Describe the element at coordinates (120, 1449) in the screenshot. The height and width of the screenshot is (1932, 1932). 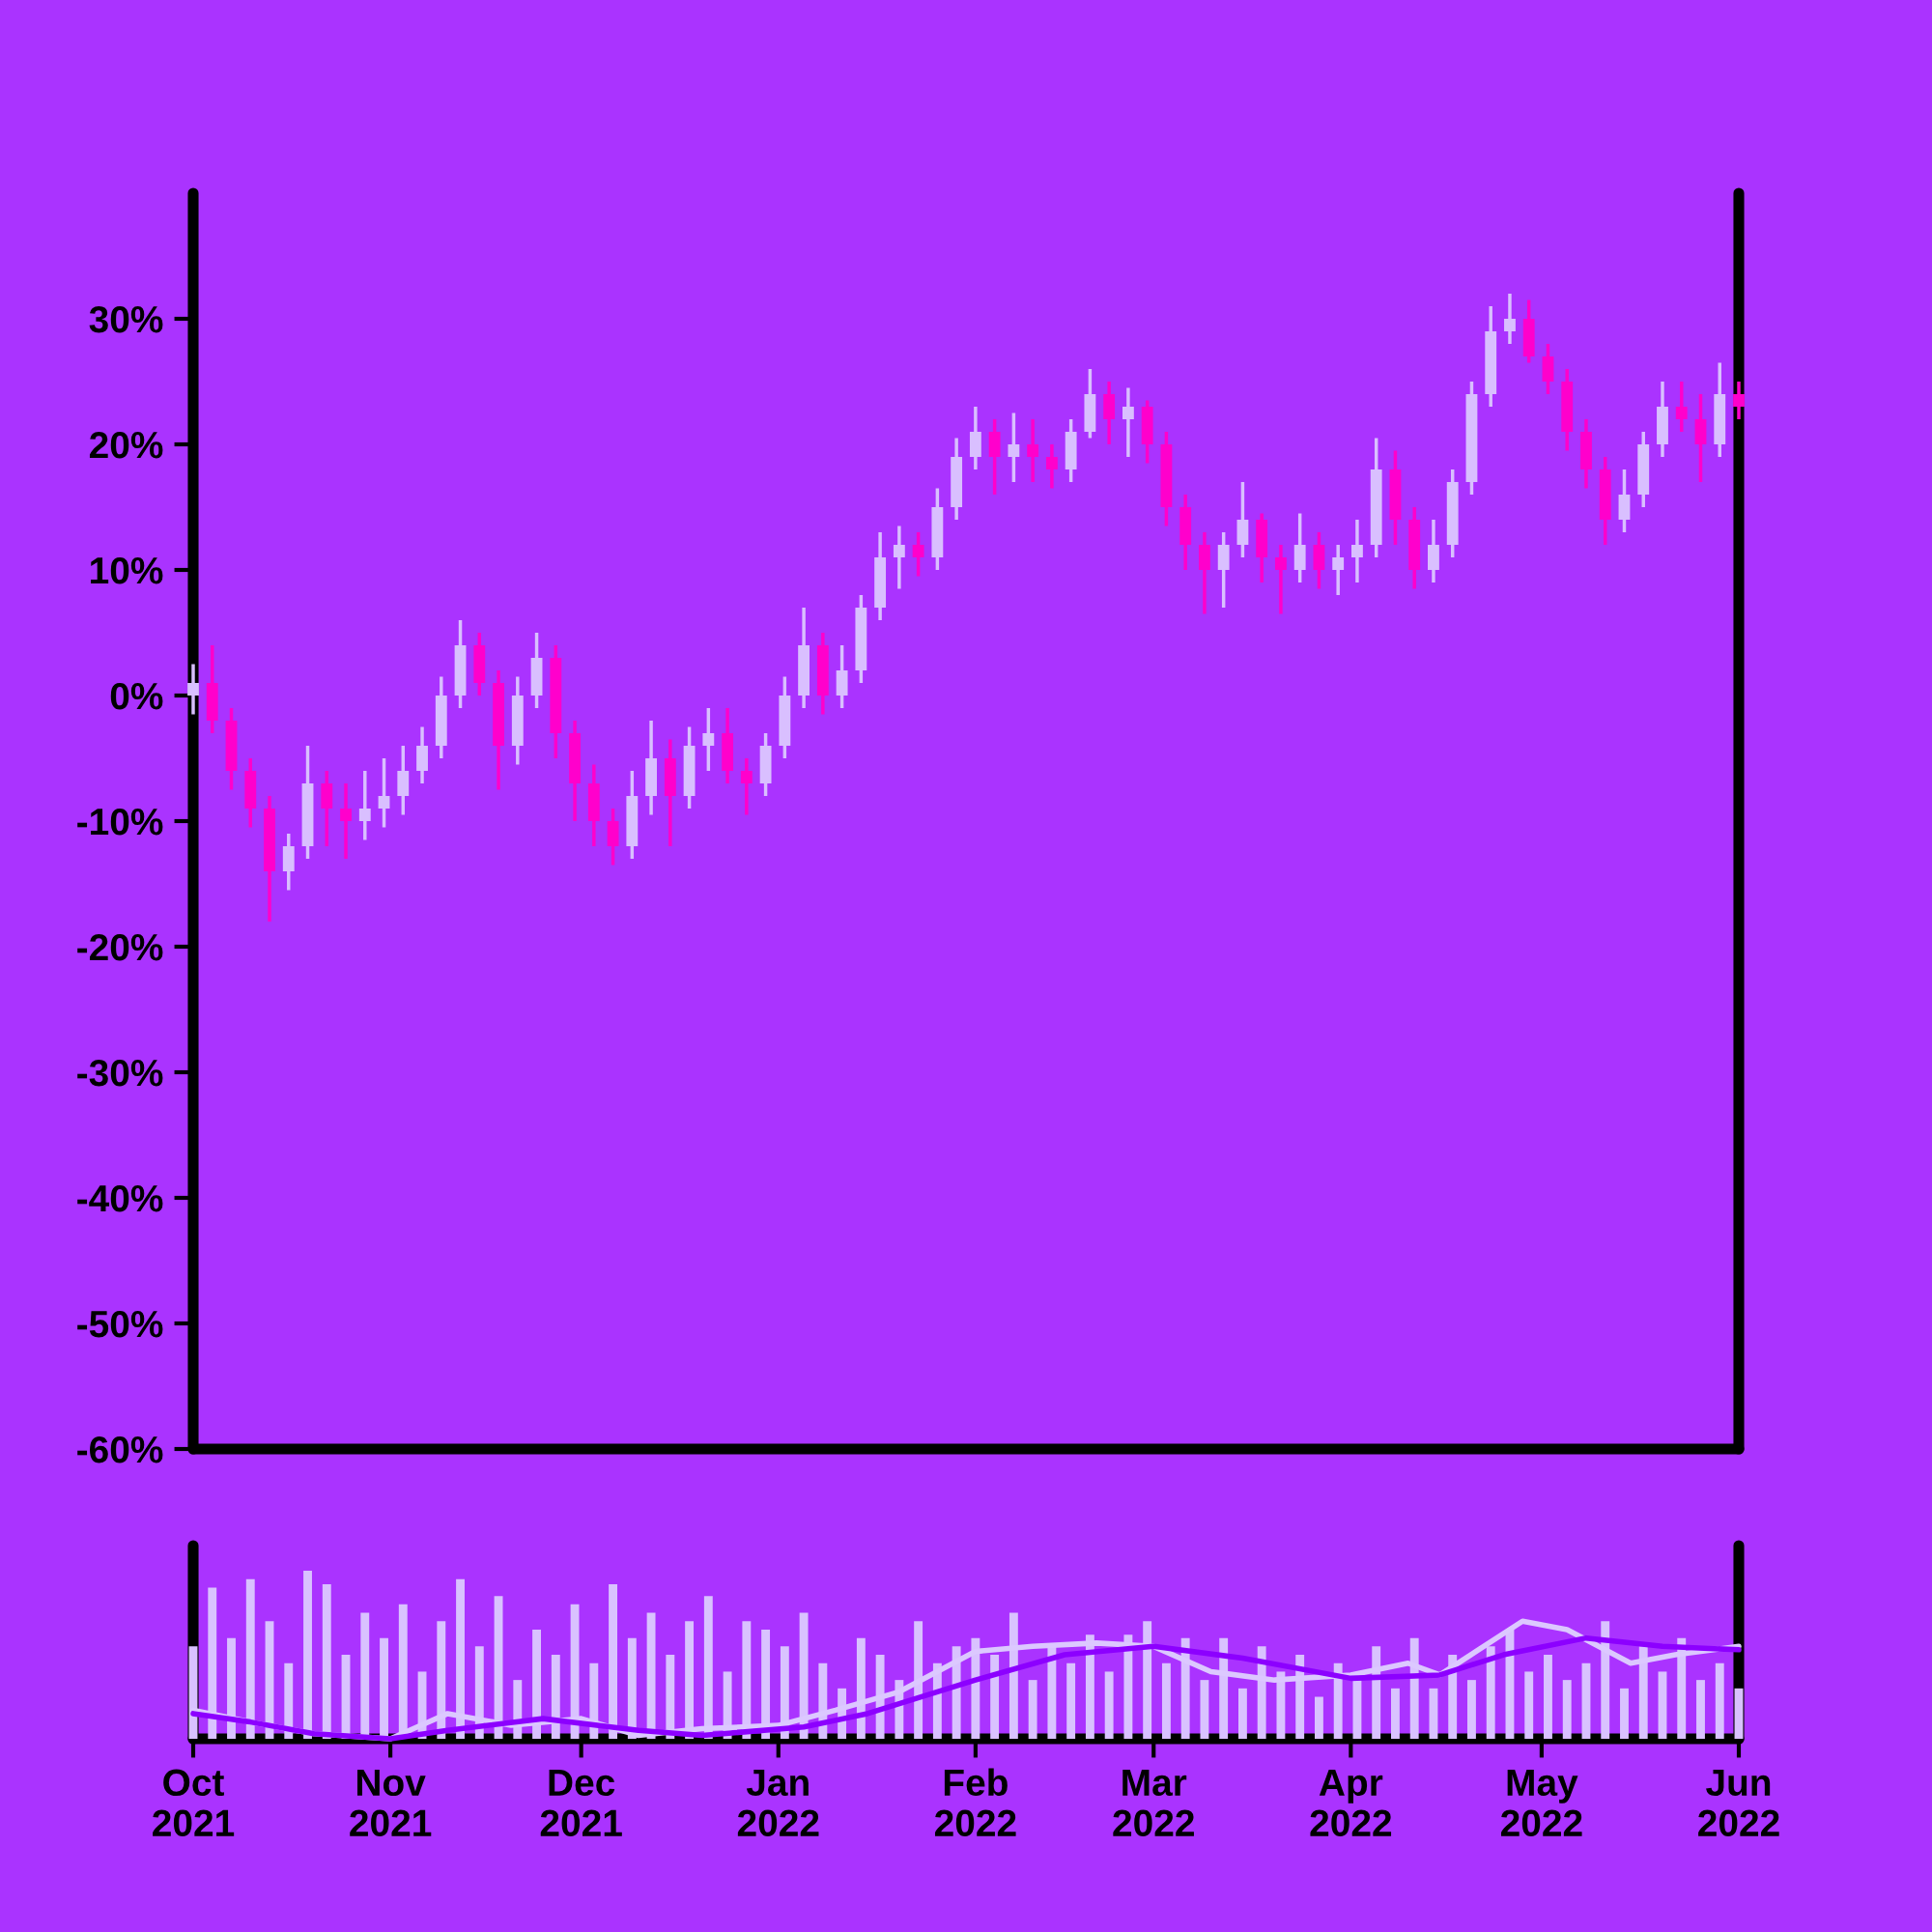
I see `y-tick-label: -60%` at that location.